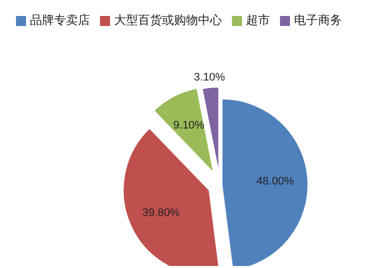 The image size is (368, 268). I want to click on legend-label: 大型百货或购物中心, so click(168, 20).